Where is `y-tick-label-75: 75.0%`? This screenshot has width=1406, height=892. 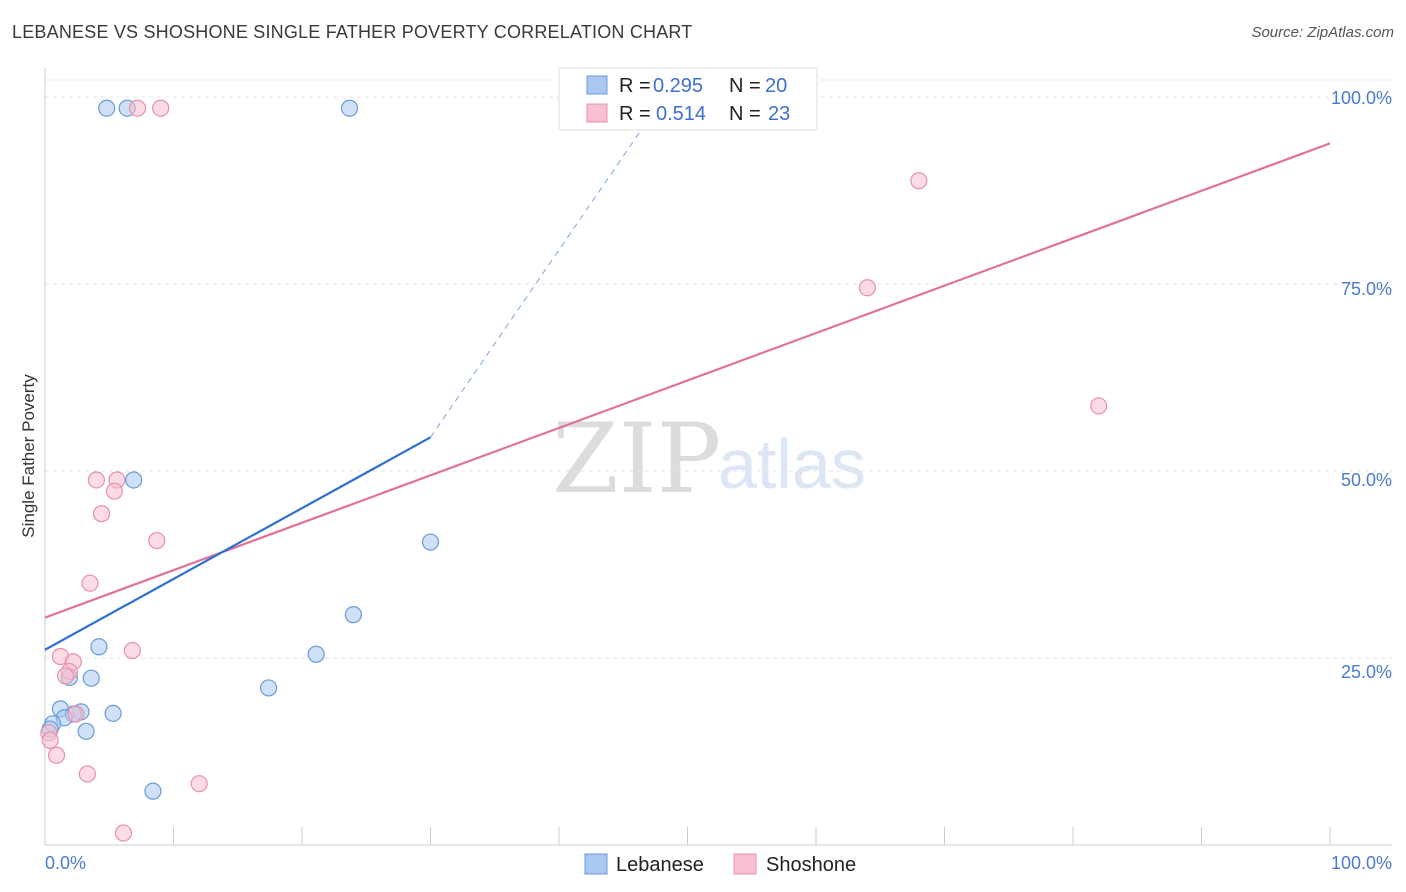 y-tick-label-75: 75.0% is located at coordinates (1366, 289).